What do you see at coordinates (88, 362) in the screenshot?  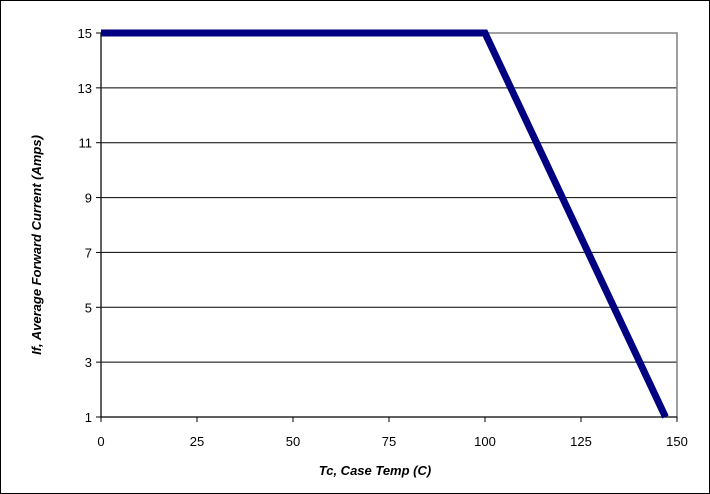 I see `y-tick-label-3: 3` at bounding box center [88, 362].